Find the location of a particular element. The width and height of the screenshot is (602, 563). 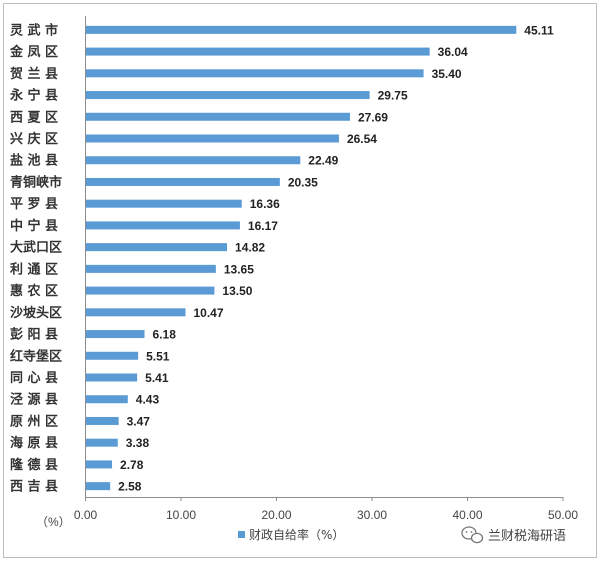

data-label: 6.18 is located at coordinates (165, 335).